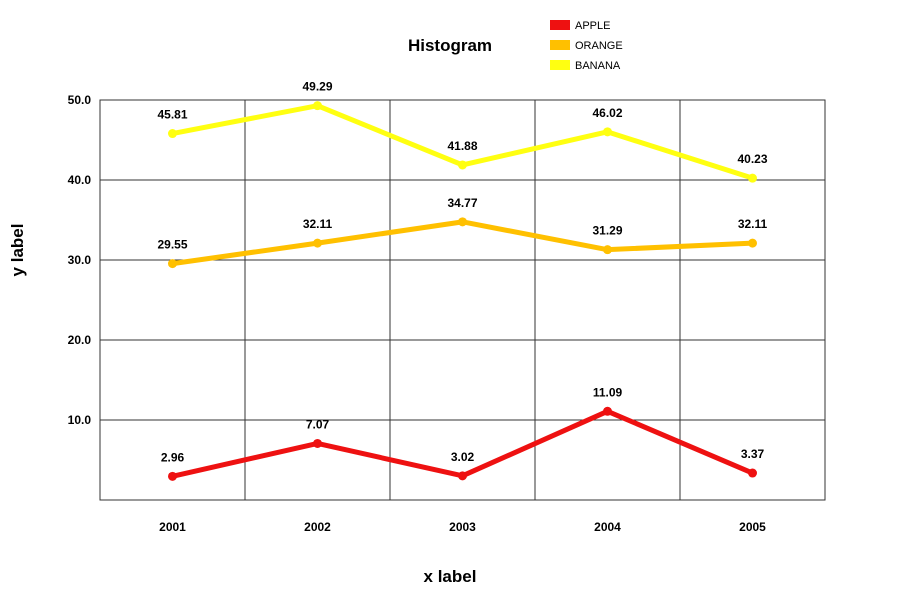 The width and height of the screenshot is (900, 600). I want to click on data-label-orange: 29.55, so click(172, 245).